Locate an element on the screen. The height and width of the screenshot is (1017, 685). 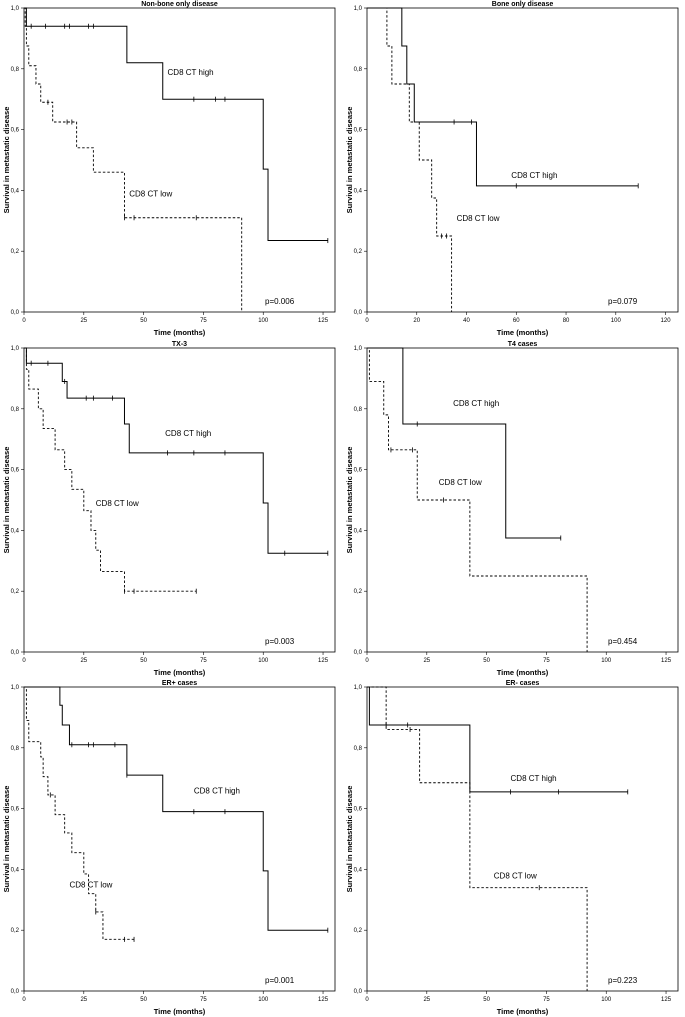
panel-title: TX-3 is located at coordinates (179, 344).